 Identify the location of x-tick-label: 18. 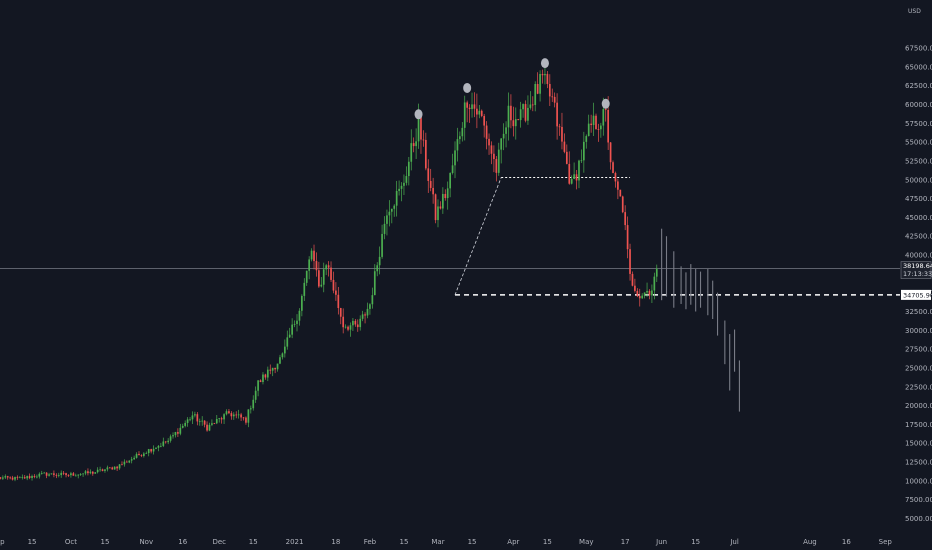
(335, 542).